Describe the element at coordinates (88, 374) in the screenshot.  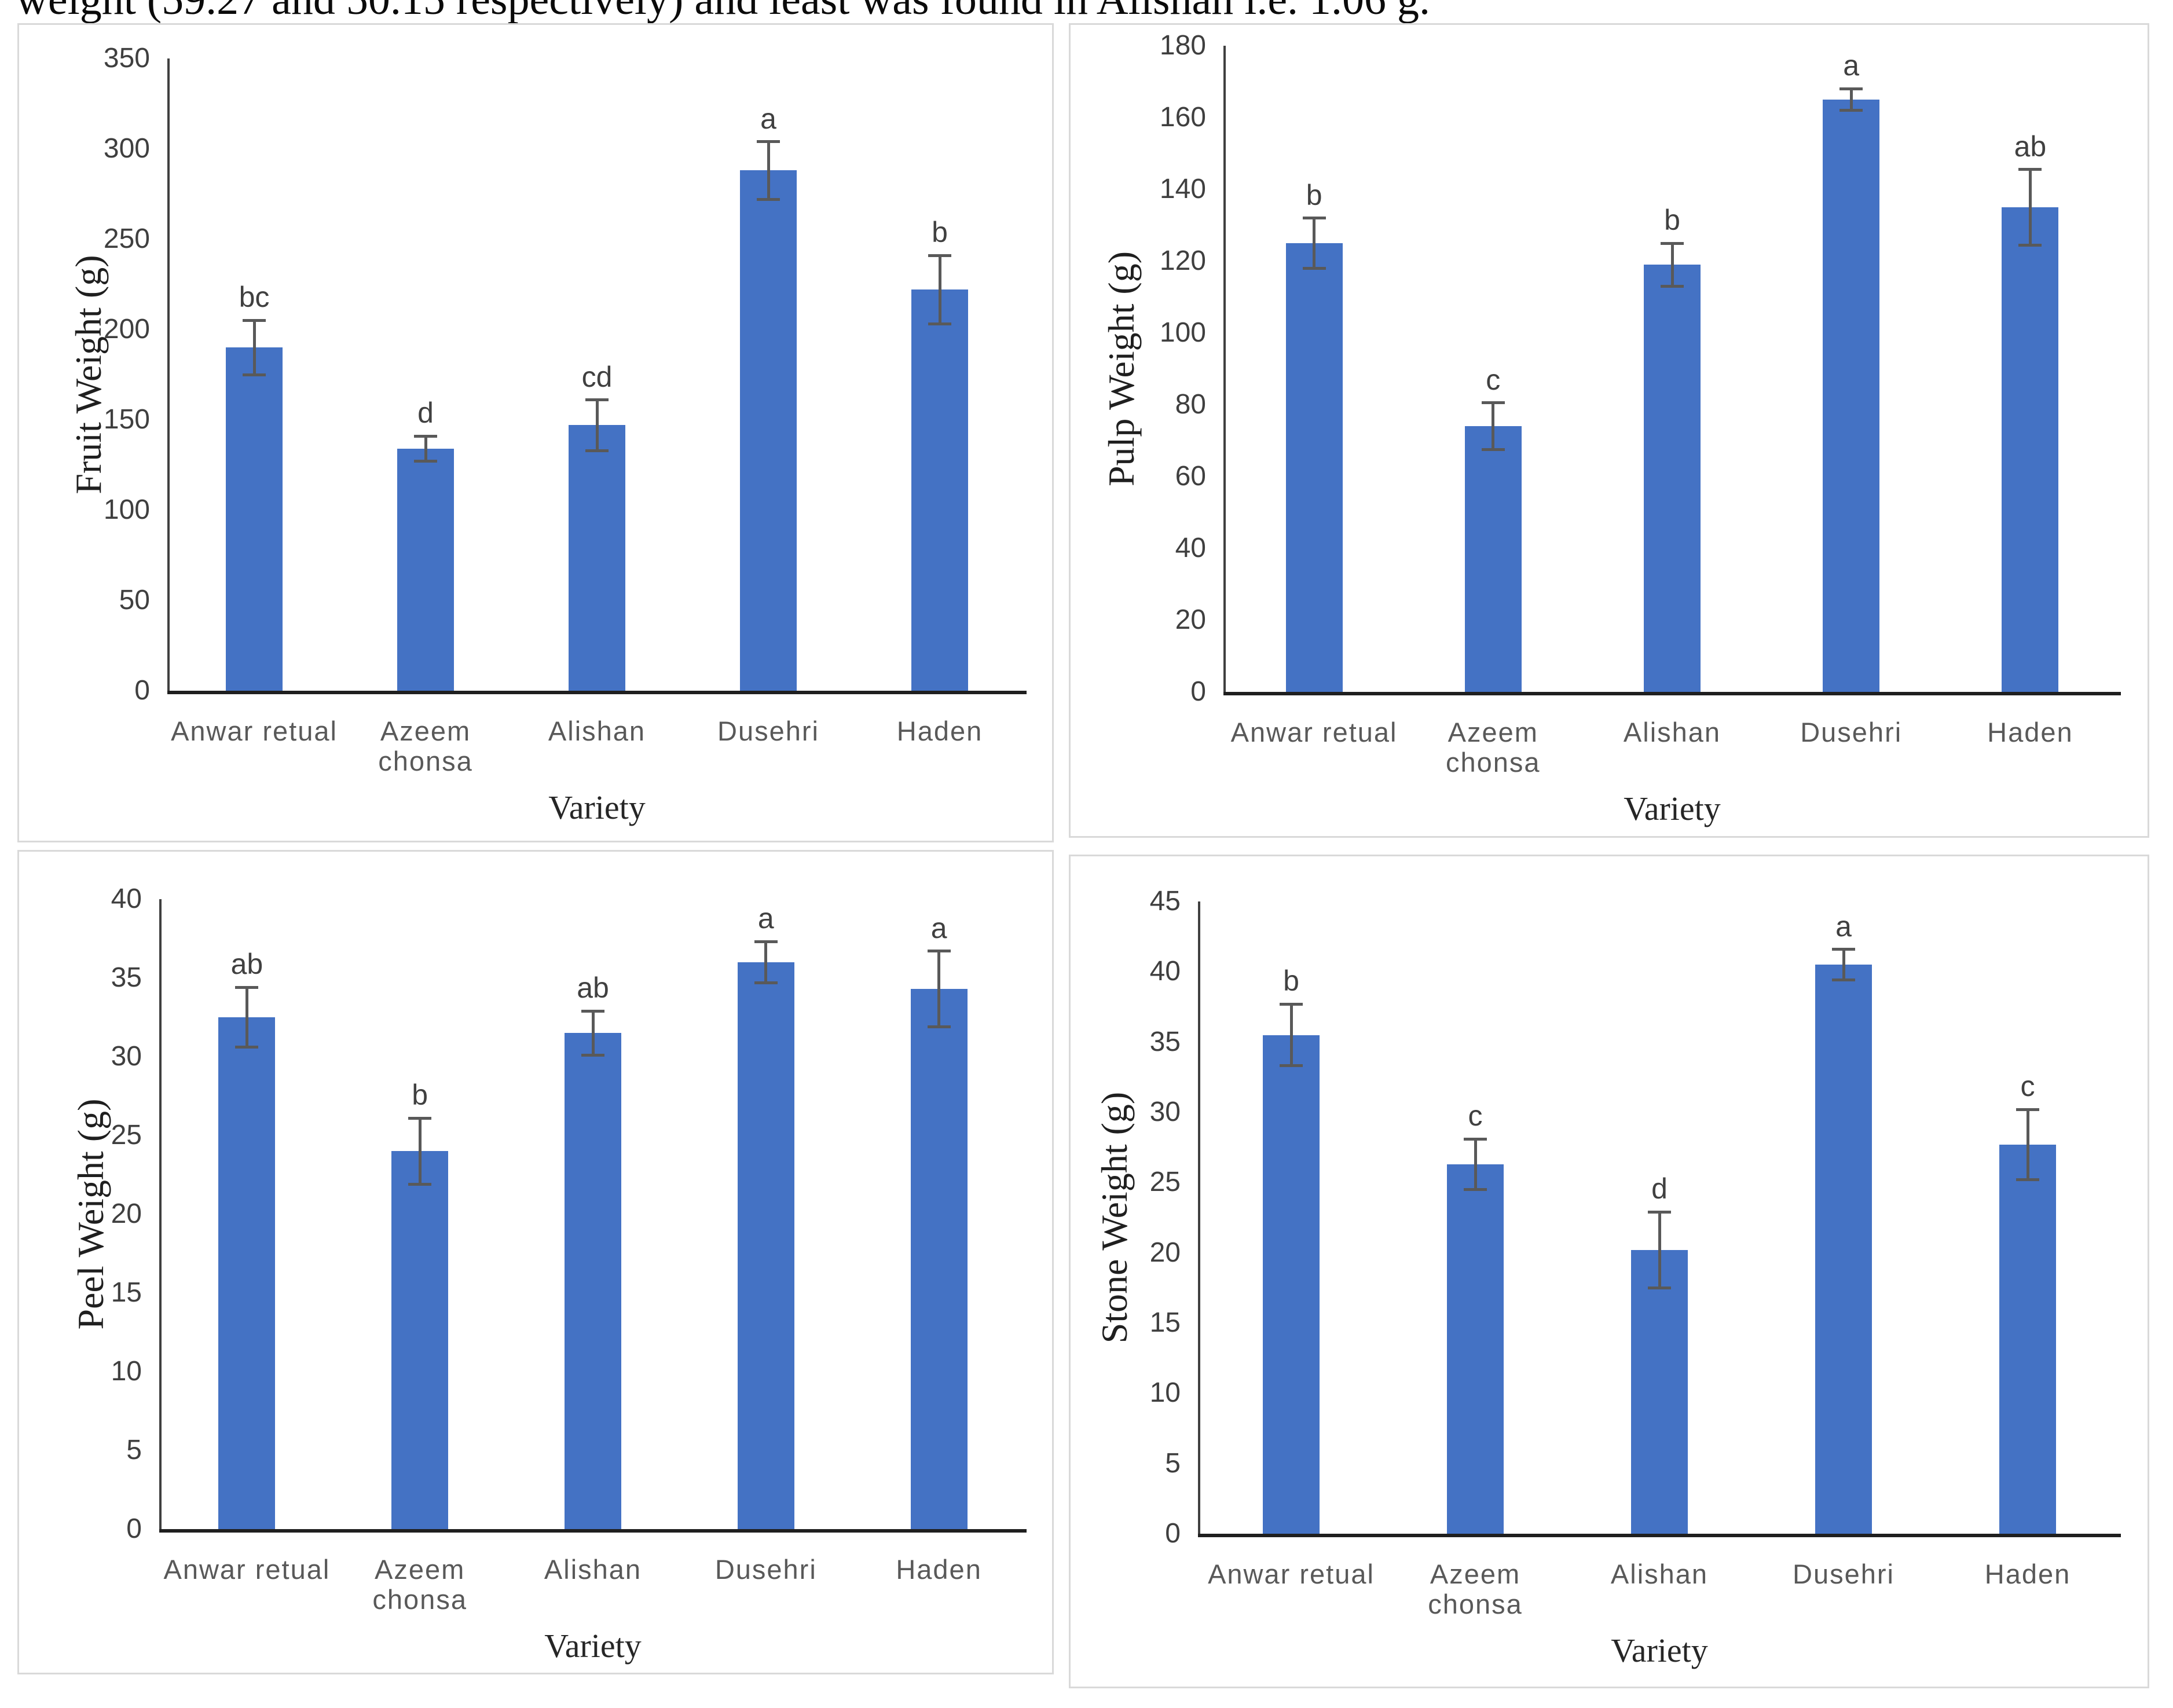
I see `y-axis-title: Fruit Weight (g)` at that location.